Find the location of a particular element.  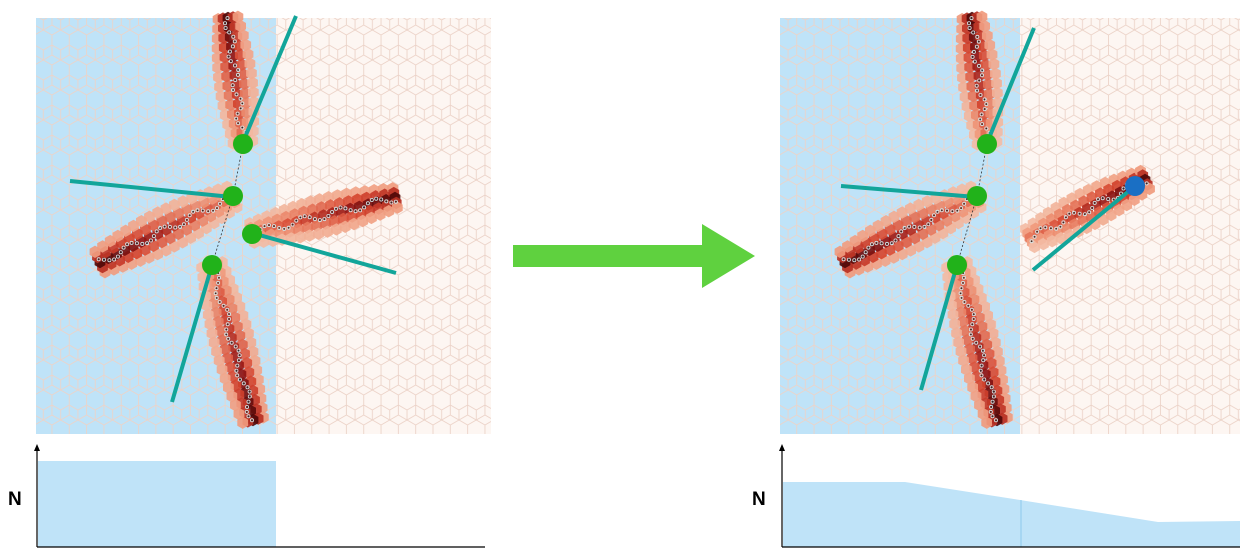

density-profile-before: N is located at coordinates (246, 496).